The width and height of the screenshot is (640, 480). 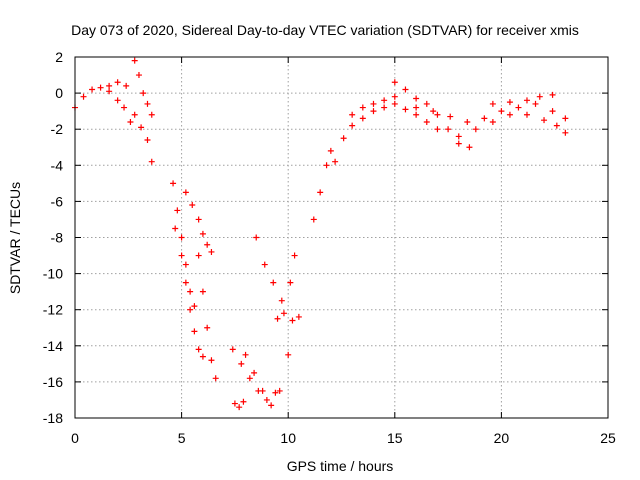 What do you see at coordinates (288, 438) in the screenshot?
I see `x-tick-label: 10` at bounding box center [288, 438].